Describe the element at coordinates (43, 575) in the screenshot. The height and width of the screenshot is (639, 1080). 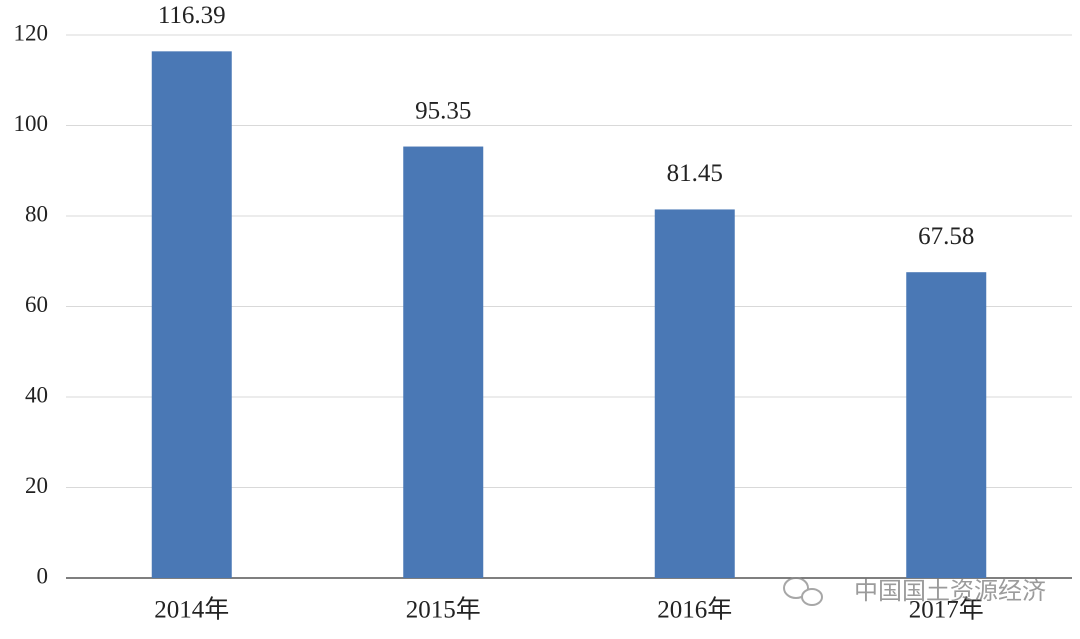
I see `y-tick-label: 0` at that location.